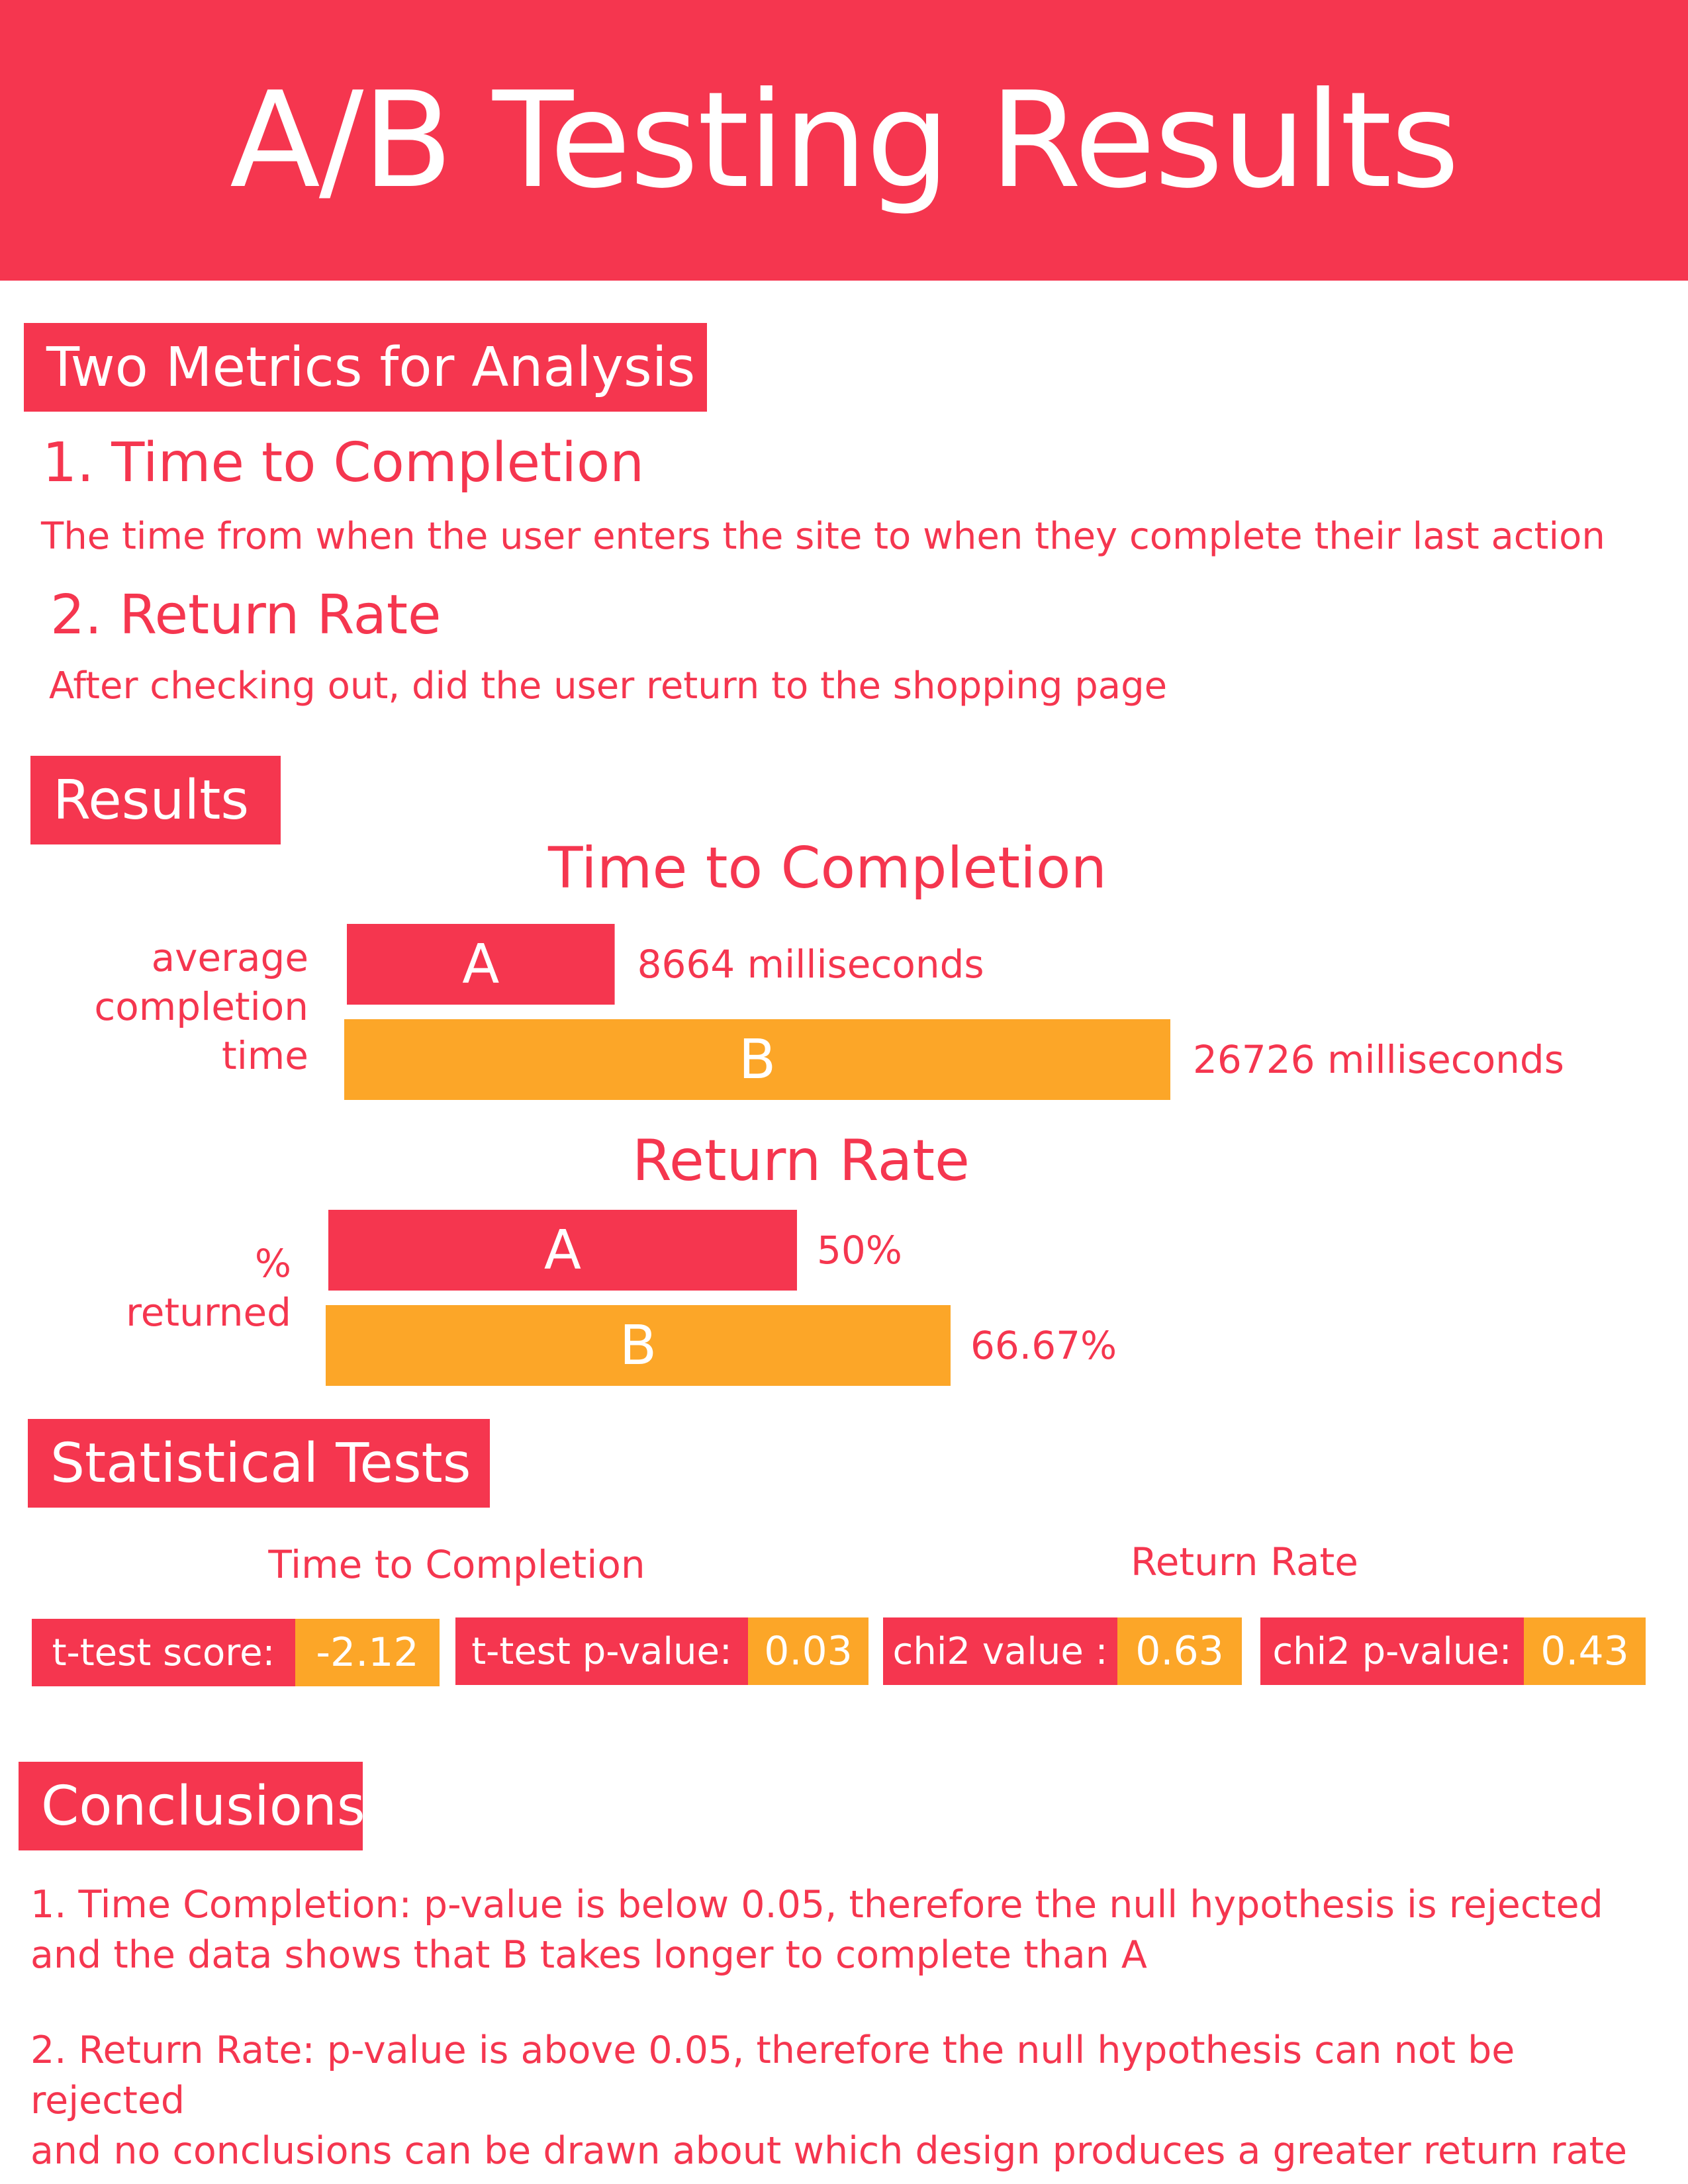 The image size is (1688, 2184). I want to click on stat-chi2-p-value: chi2 p-value: 0.43, so click(1453, 1651).